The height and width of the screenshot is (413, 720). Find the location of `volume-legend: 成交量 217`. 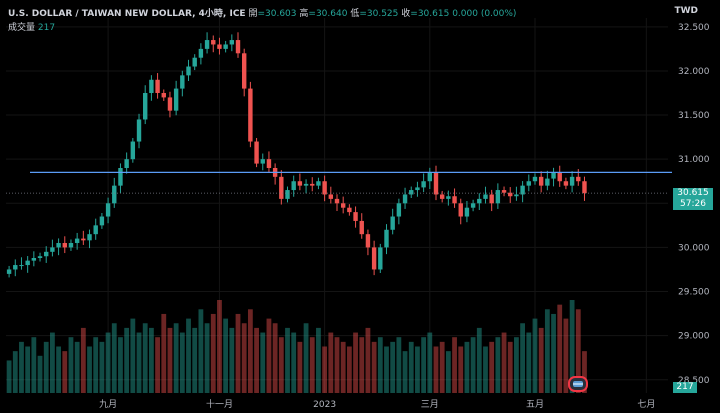

volume-legend: 成交量 217 is located at coordinates (31, 26).